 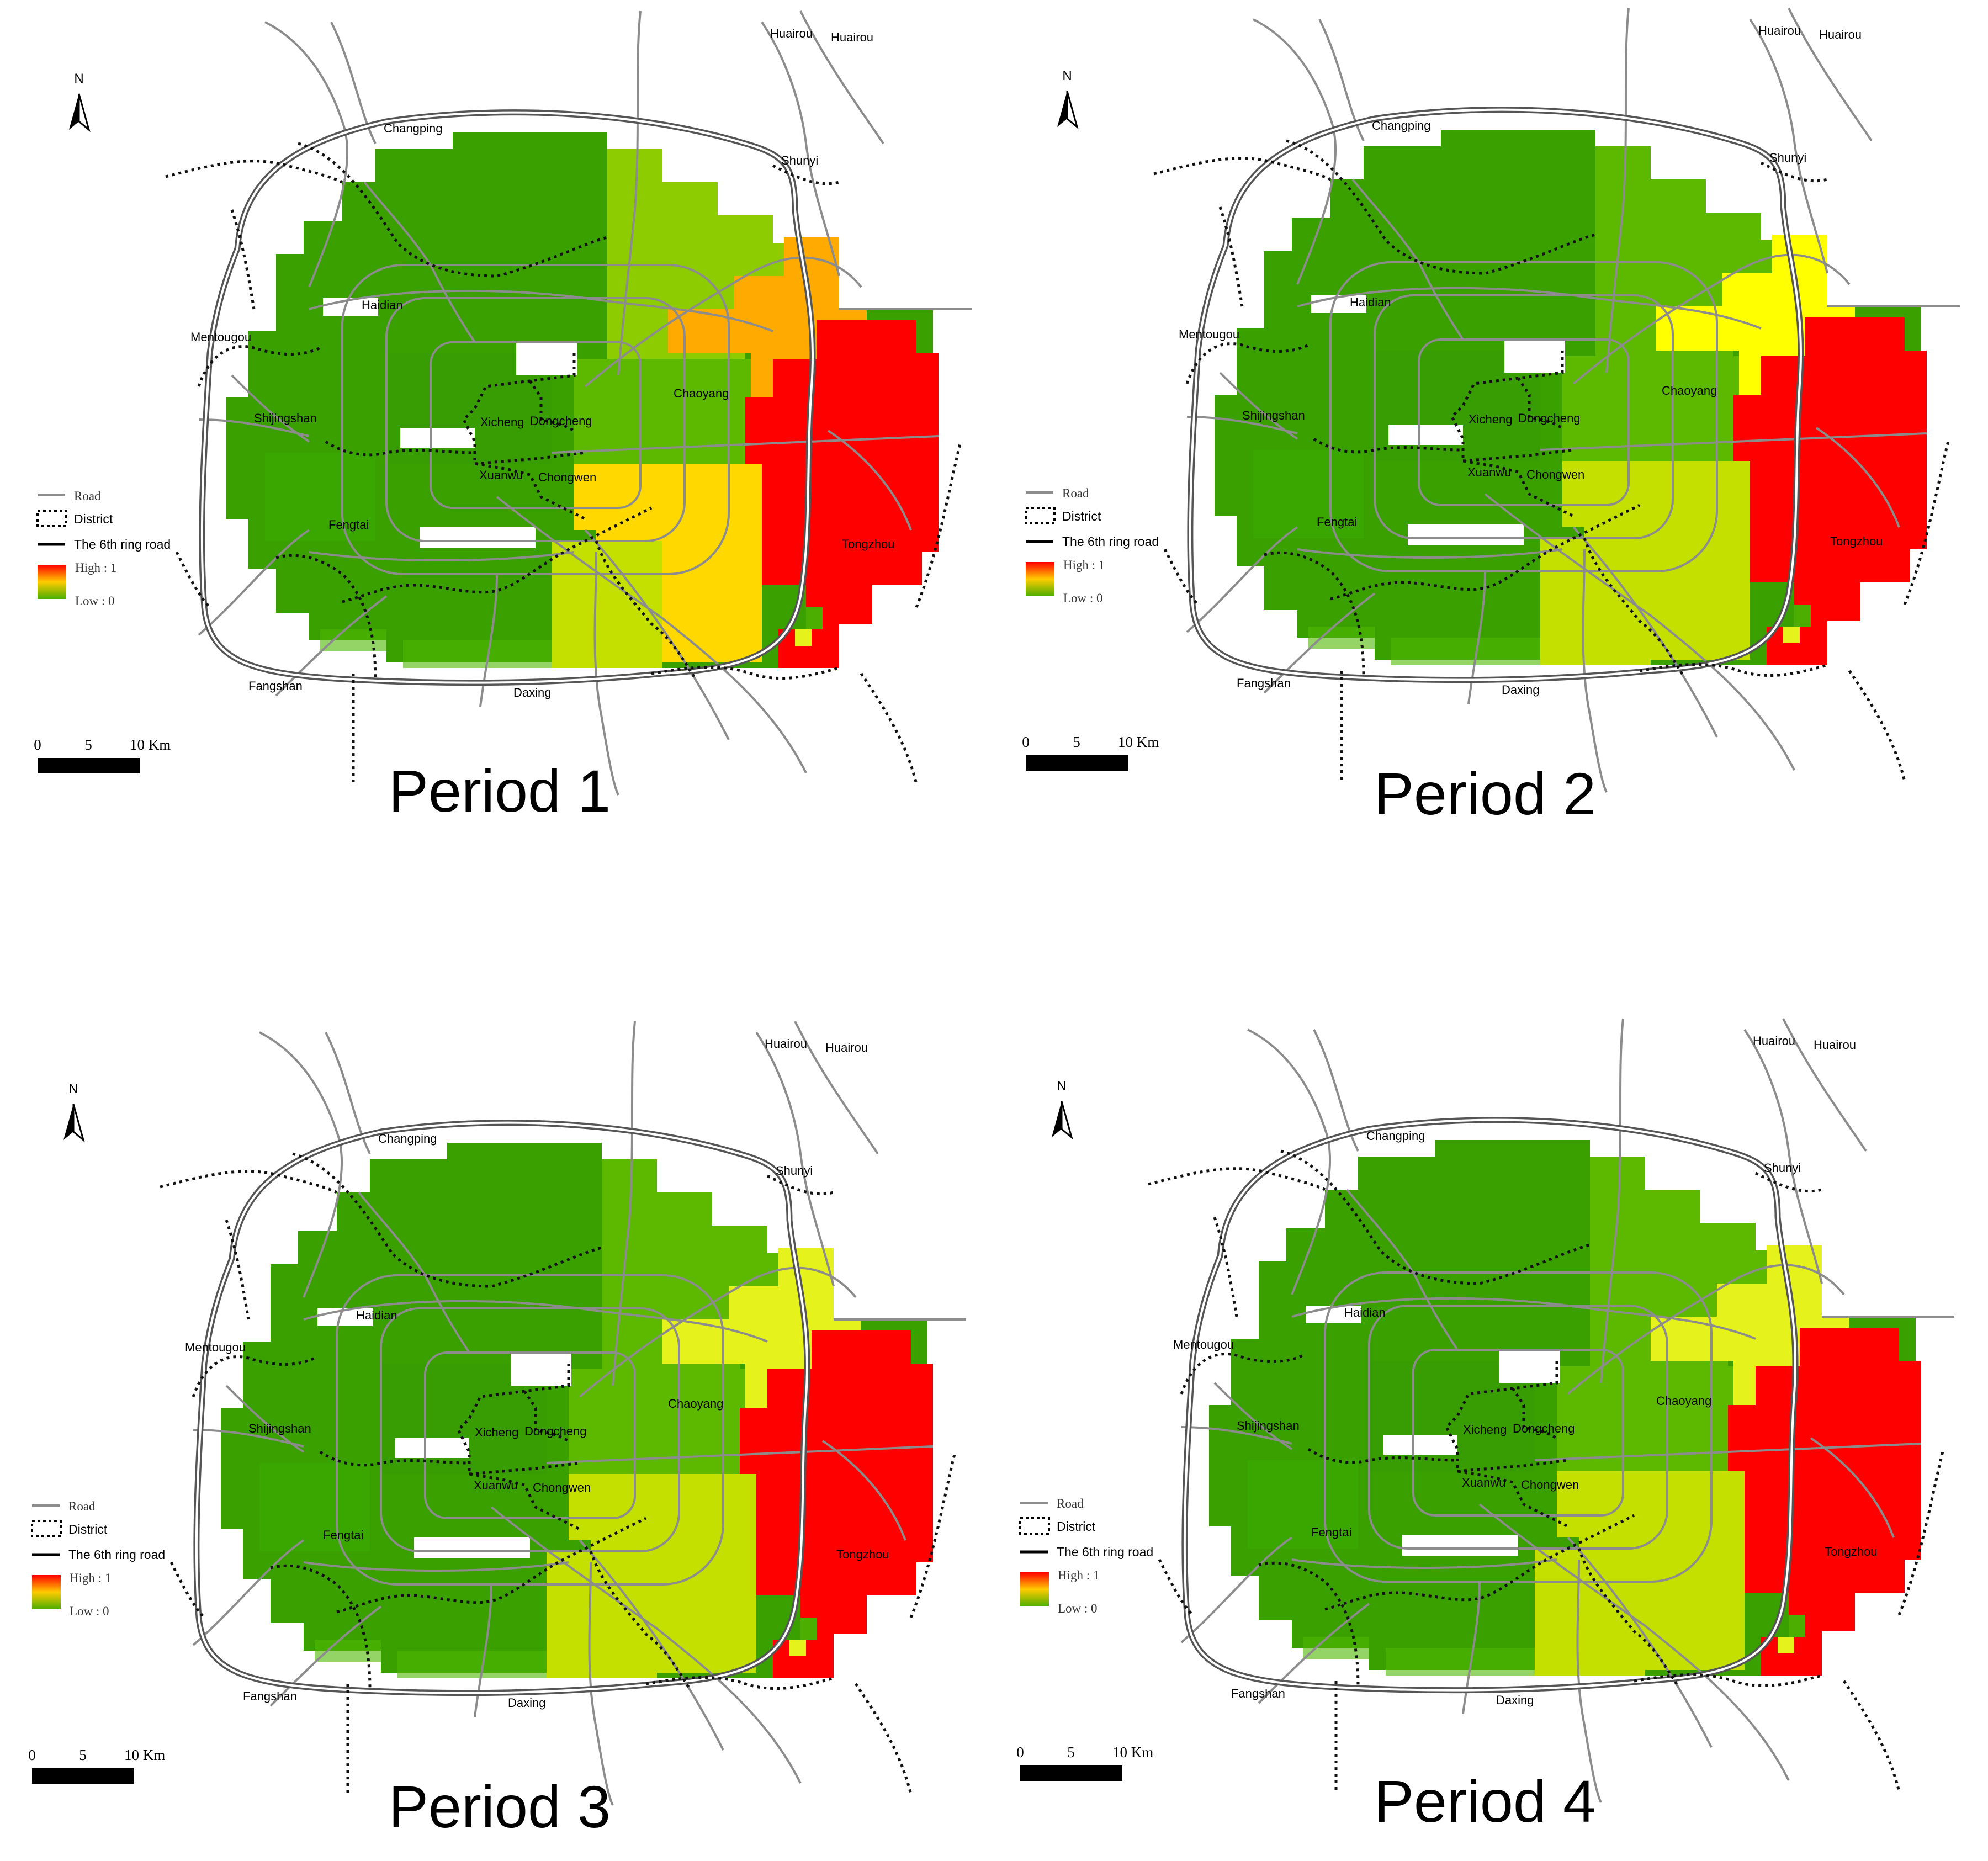 What do you see at coordinates (1258, 1693) in the screenshot?
I see `place-label-fangshan: Fangshan` at bounding box center [1258, 1693].